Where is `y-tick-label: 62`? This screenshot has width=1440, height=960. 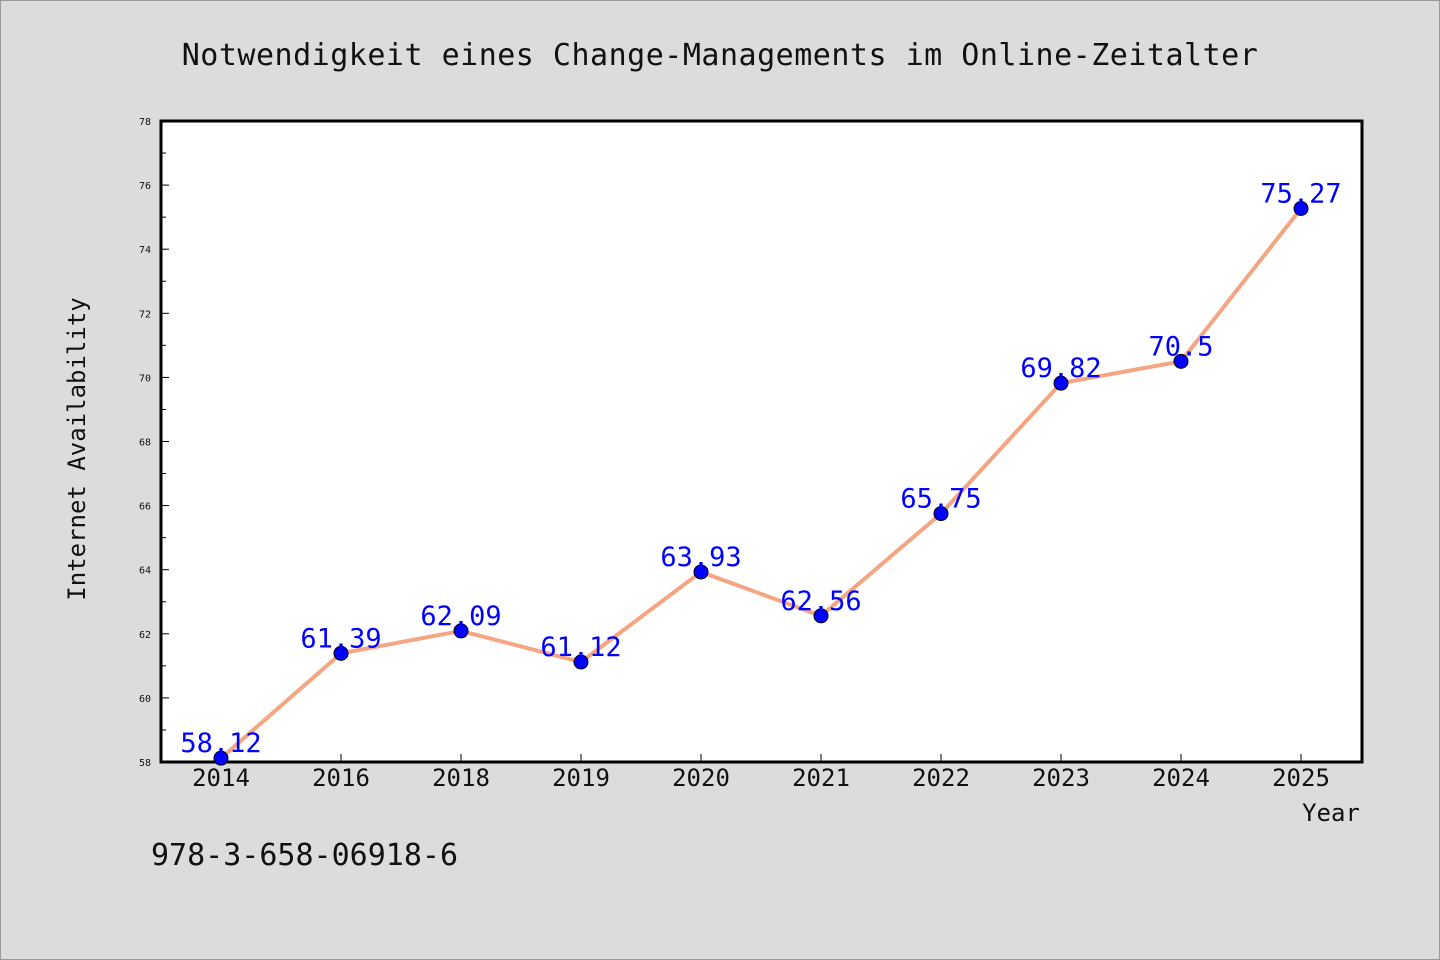 y-tick-label: 62 is located at coordinates (145, 635).